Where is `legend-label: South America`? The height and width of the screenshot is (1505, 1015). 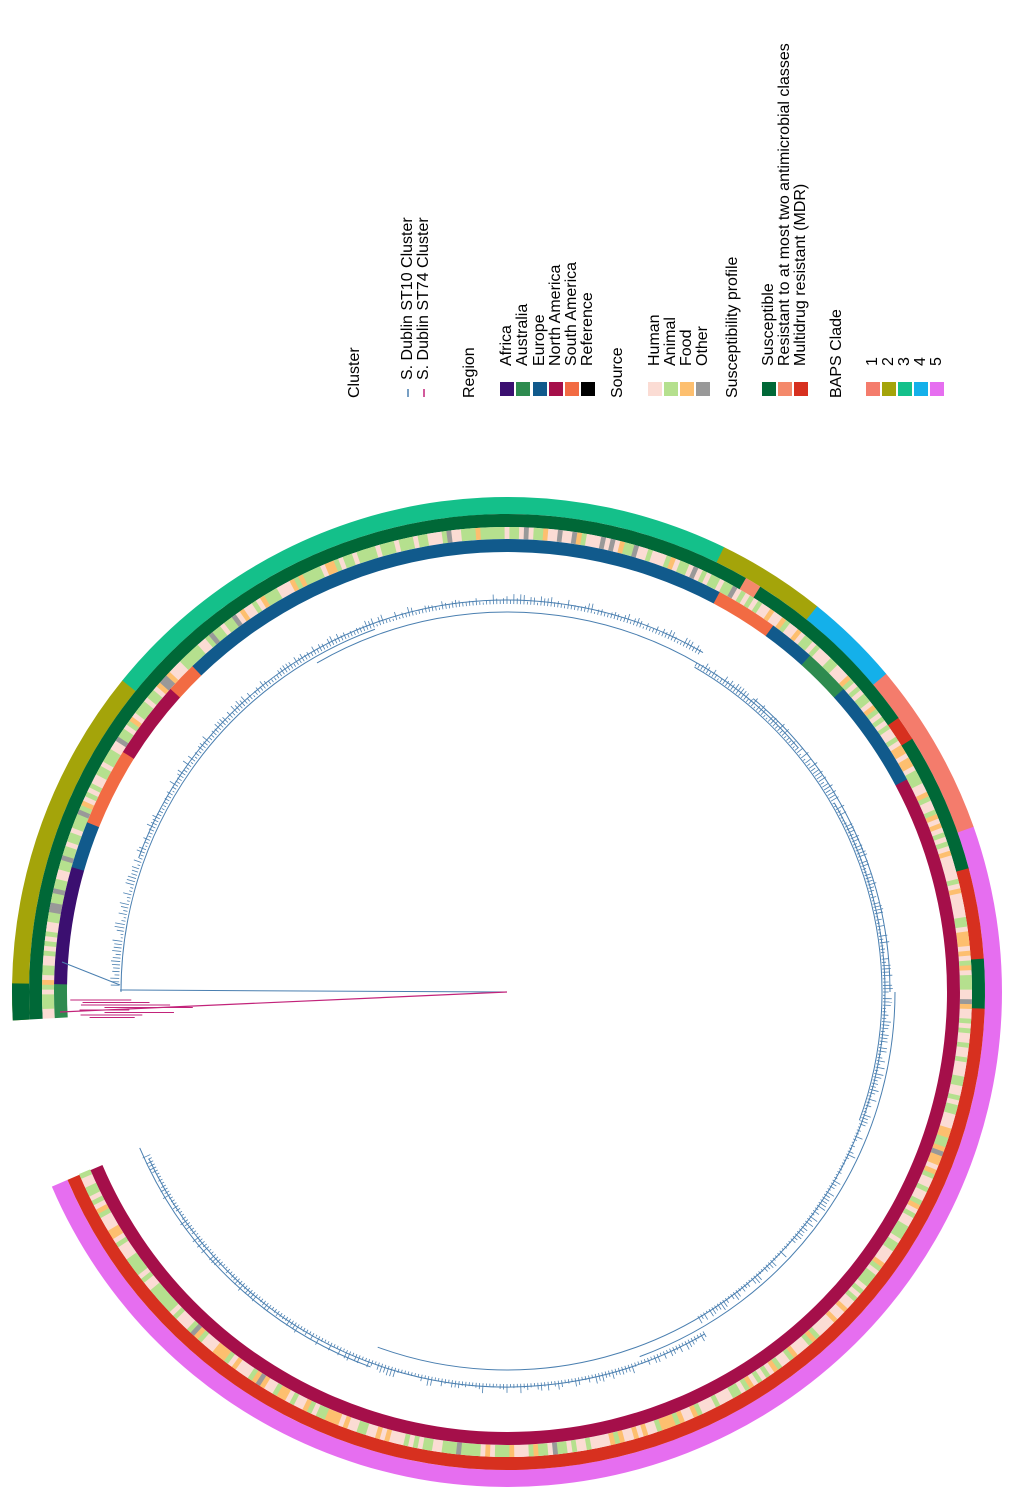
legend-label: South America is located at coordinates (571, 314).